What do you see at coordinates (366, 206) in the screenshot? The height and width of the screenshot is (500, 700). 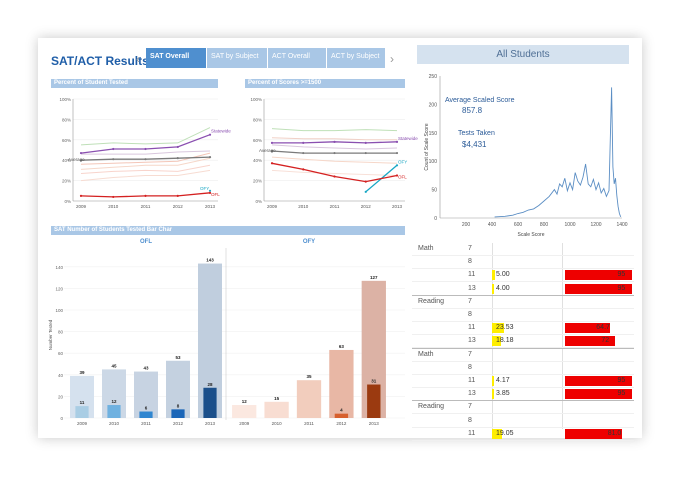 I see `x-tick-label: 2012` at bounding box center [366, 206].